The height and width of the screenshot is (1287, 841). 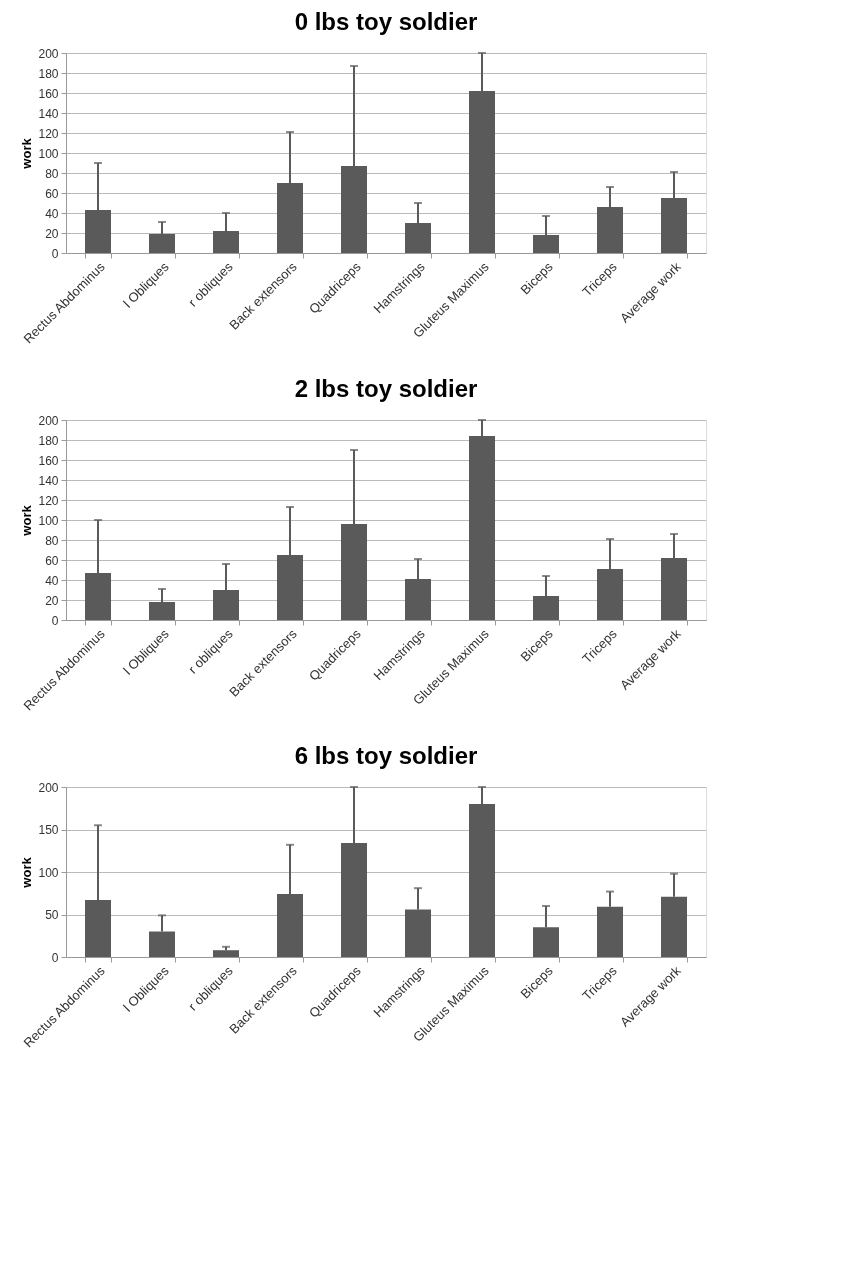 I want to click on y-tick-label: 50, so click(x=52, y=915).